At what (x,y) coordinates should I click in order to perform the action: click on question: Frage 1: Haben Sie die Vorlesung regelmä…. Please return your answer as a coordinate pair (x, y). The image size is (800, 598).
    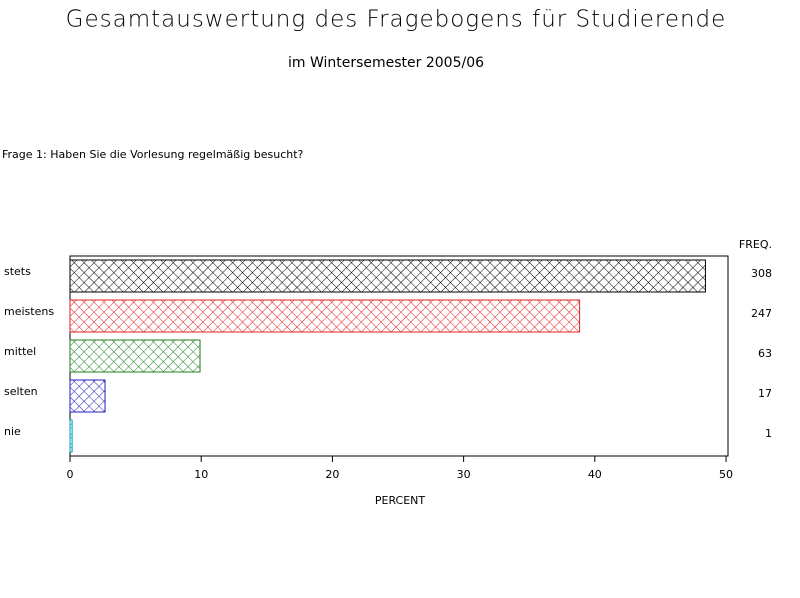
    Looking at the image, I should click on (153, 154).